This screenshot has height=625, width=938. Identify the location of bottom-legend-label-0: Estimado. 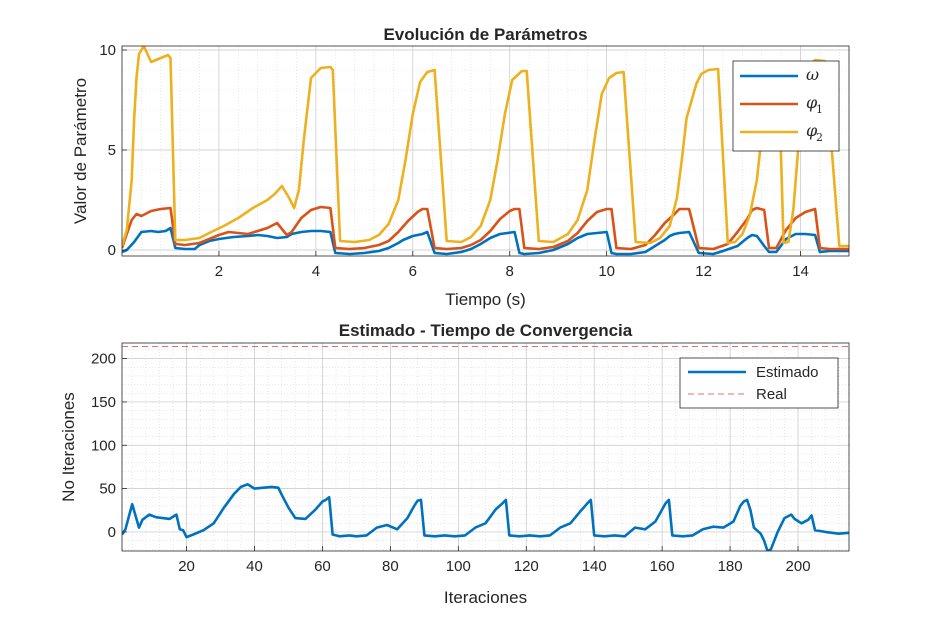
(787, 372).